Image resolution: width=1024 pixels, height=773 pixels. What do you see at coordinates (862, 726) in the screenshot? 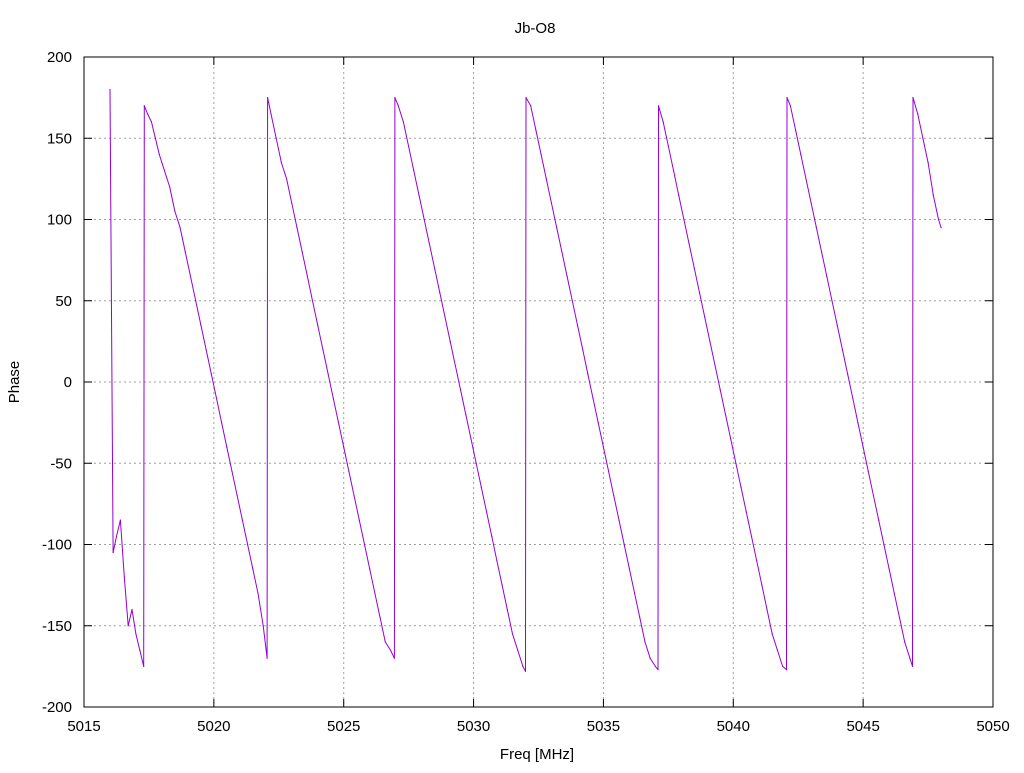
I see `x-tick-label: 5045` at bounding box center [862, 726].